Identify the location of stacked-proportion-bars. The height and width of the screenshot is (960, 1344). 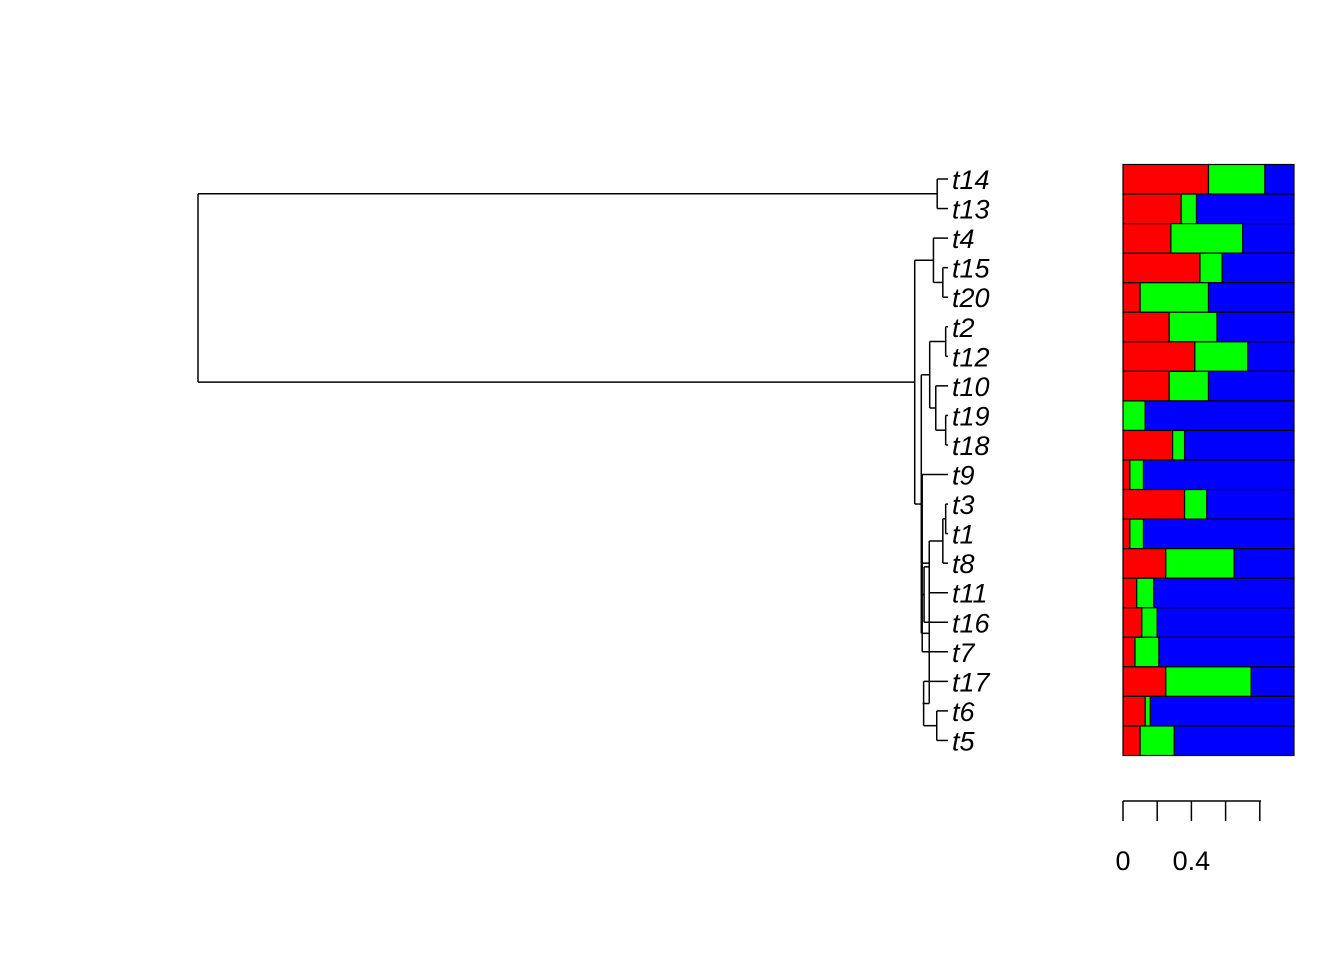
(1208, 460).